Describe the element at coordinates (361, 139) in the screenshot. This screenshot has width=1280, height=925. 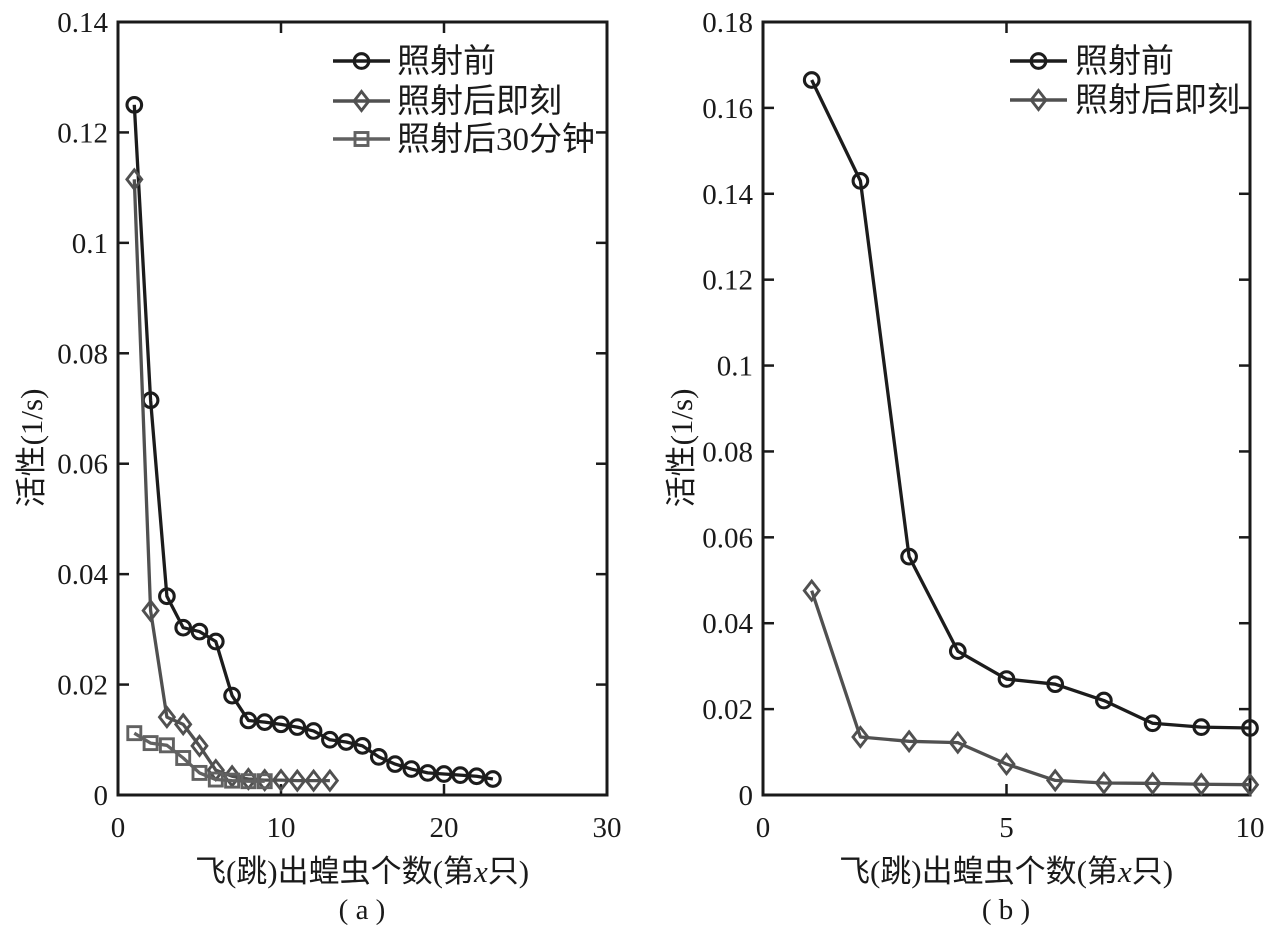
I see `legend-square-marker` at that location.